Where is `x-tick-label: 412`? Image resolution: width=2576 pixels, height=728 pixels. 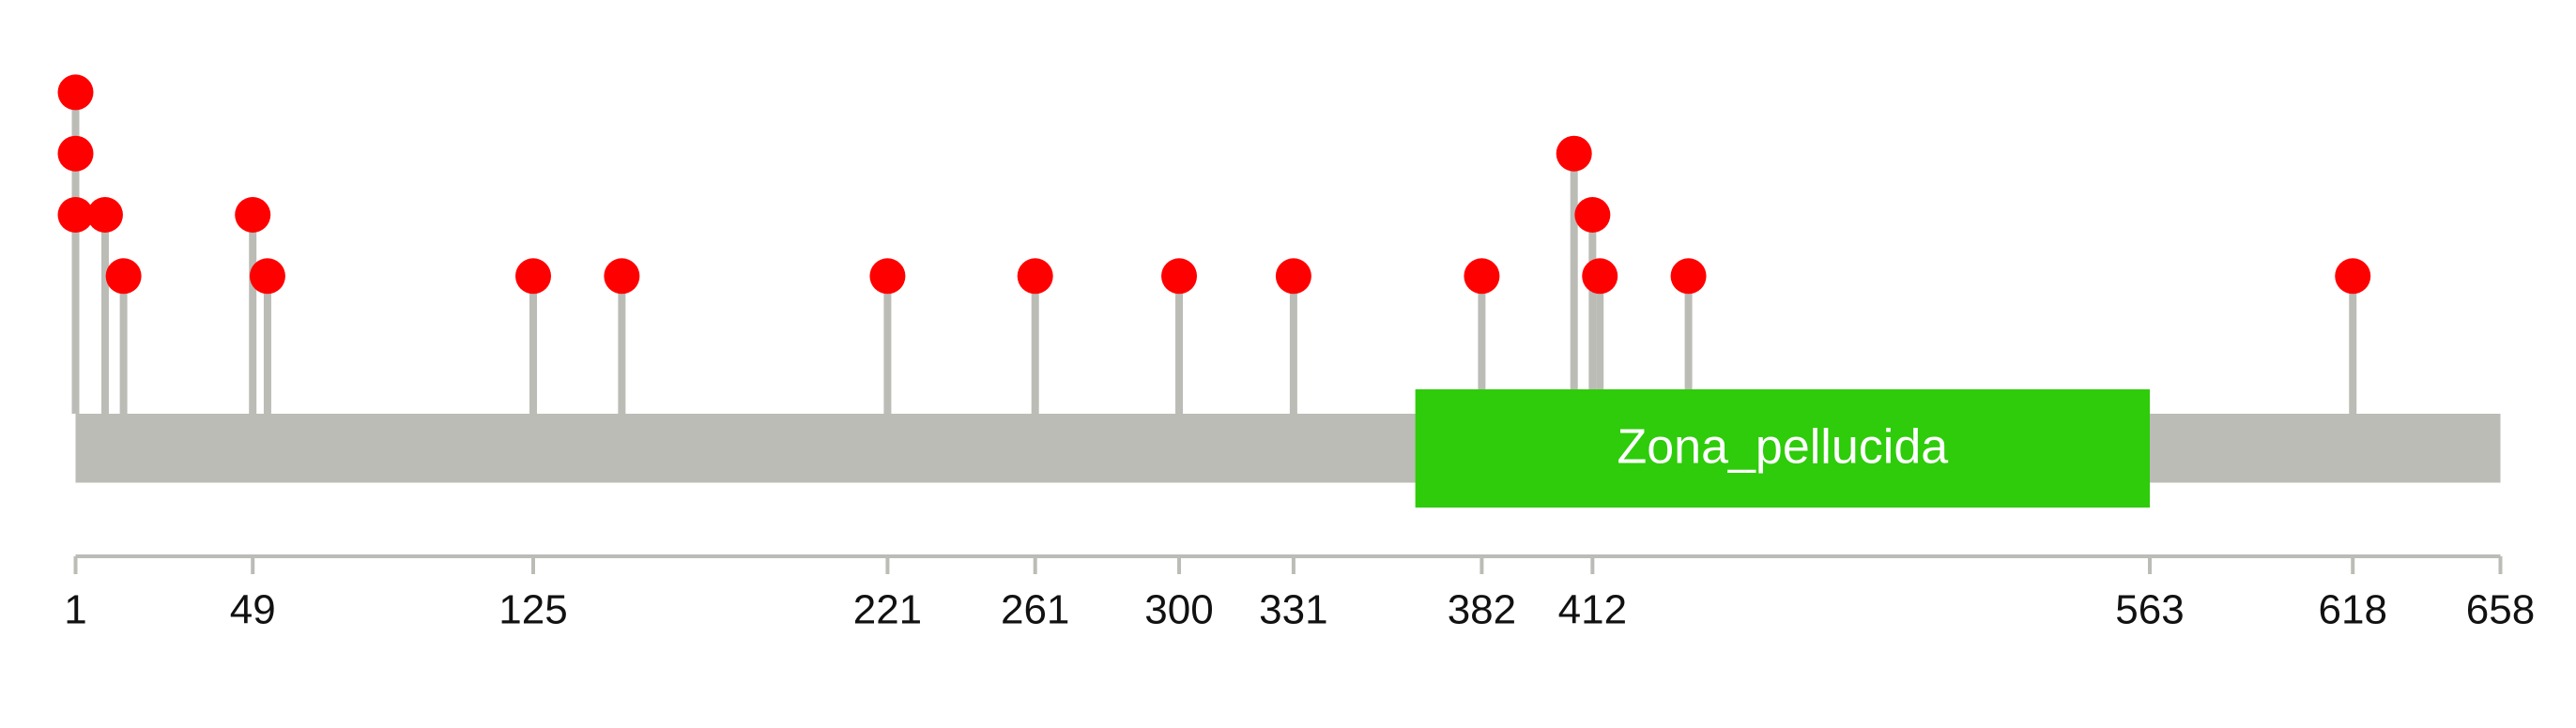 x-tick-label: 412 is located at coordinates (1593, 610).